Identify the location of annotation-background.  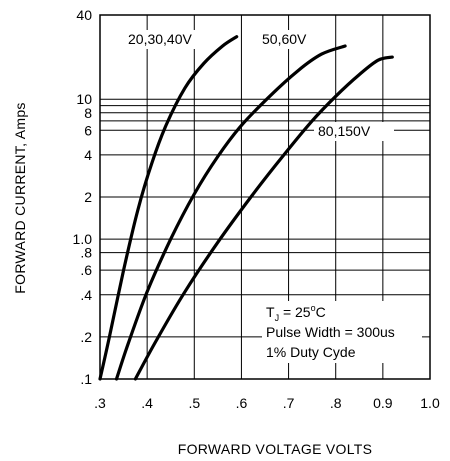
(342, 332).